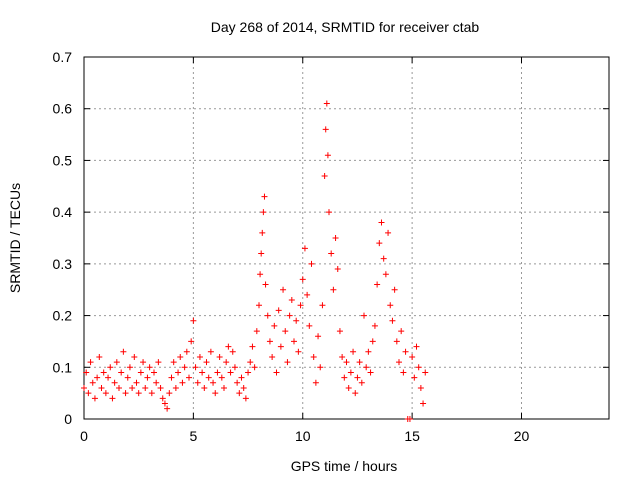 This screenshot has width=640, height=480. I want to click on x-tick-label: 20, so click(522, 436).